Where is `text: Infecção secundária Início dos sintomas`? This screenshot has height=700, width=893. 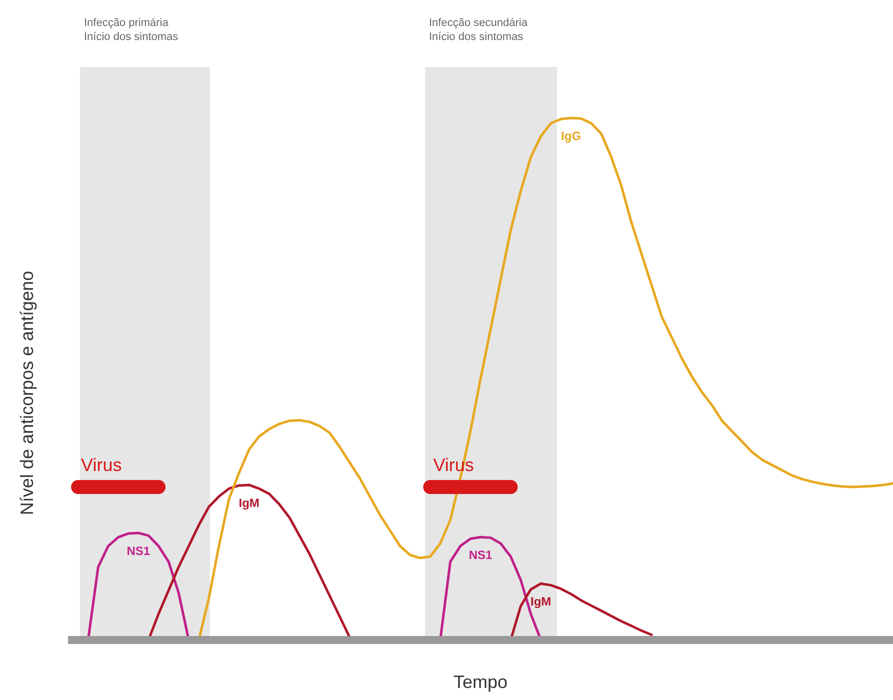 text: Infecção secundária Início dos sintomas is located at coordinates (478, 30).